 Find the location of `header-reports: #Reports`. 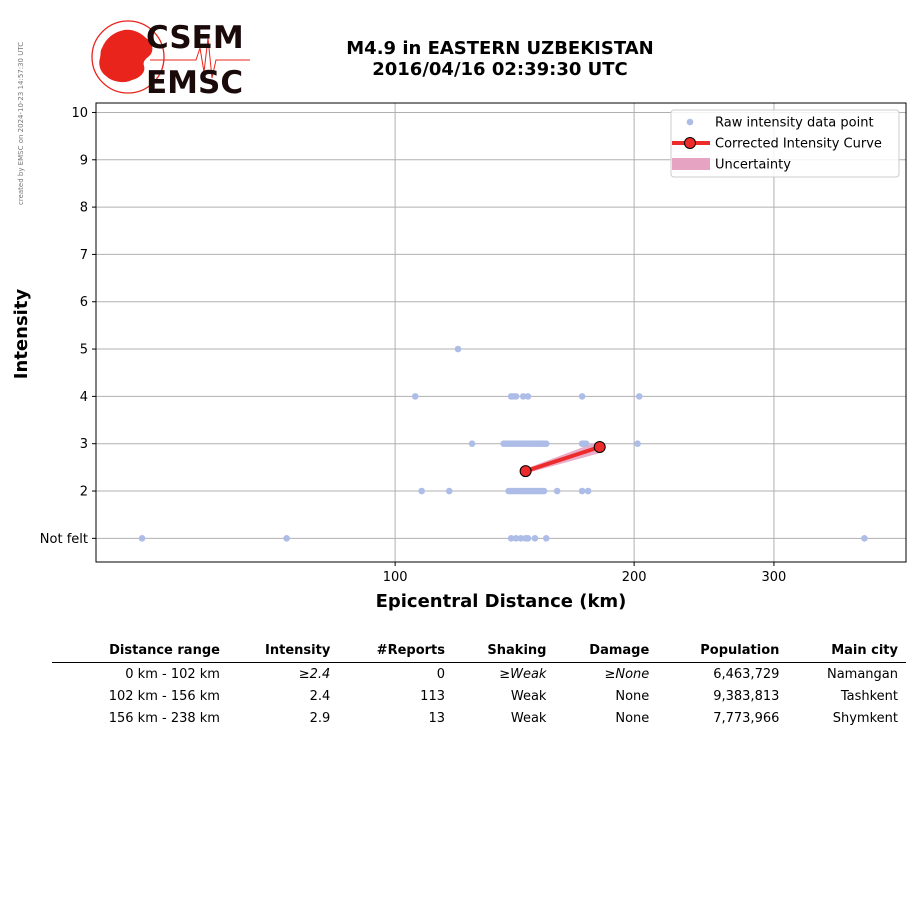

header-reports: #Reports is located at coordinates (395, 652).